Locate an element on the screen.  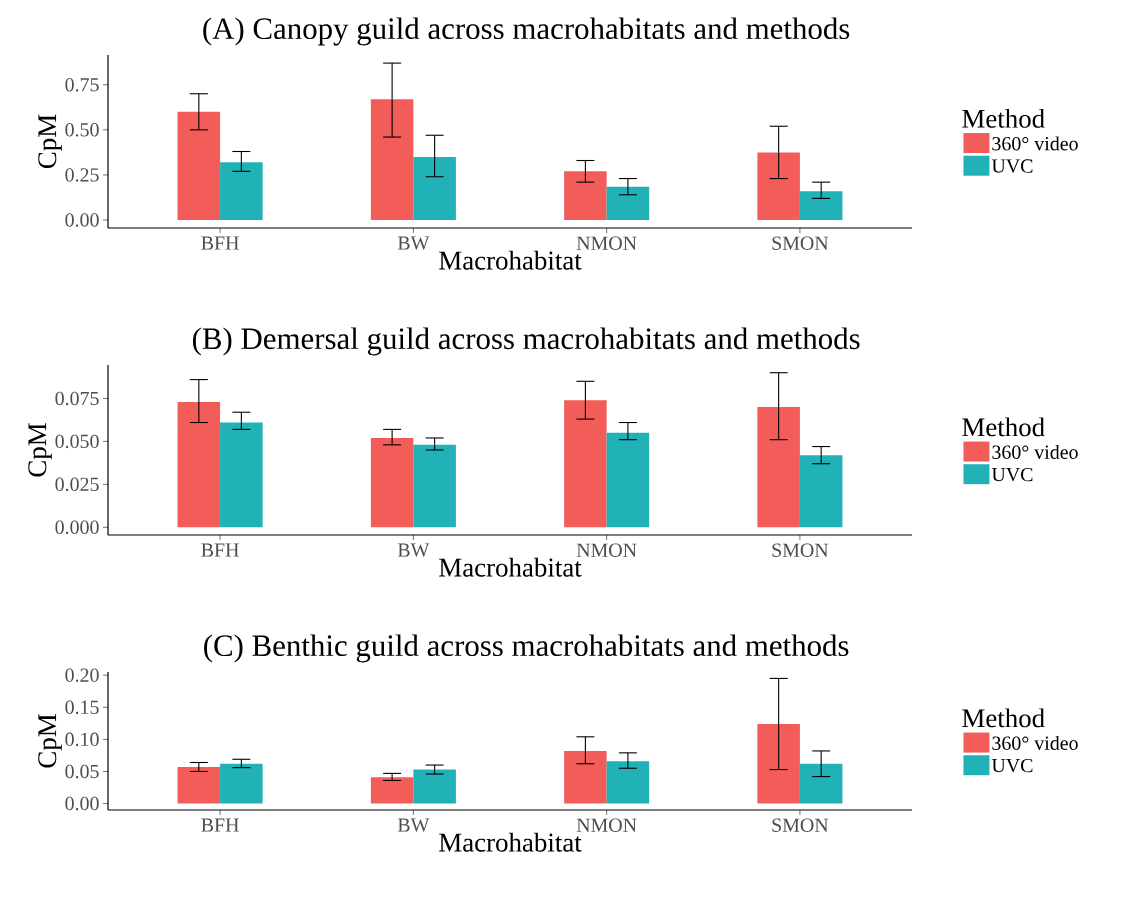
chart-title: (A) Canopy guild across macrohabitats and methods is located at coordinates (526, 31).